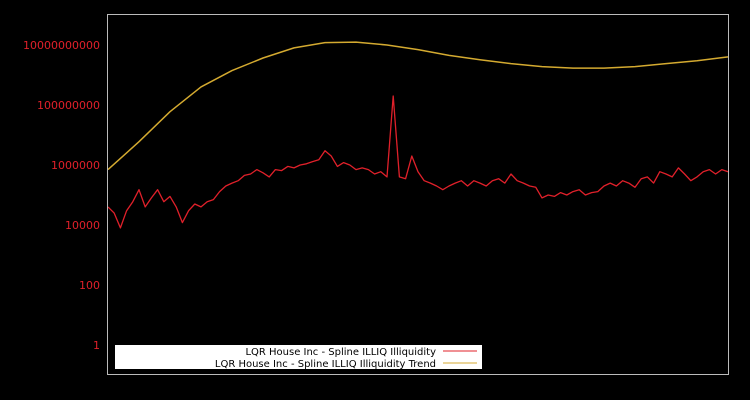 The image size is (750, 400). What do you see at coordinates (89, 285) in the screenshot?
I see `y-tick-label: 100` at bounding box center [89, 285].